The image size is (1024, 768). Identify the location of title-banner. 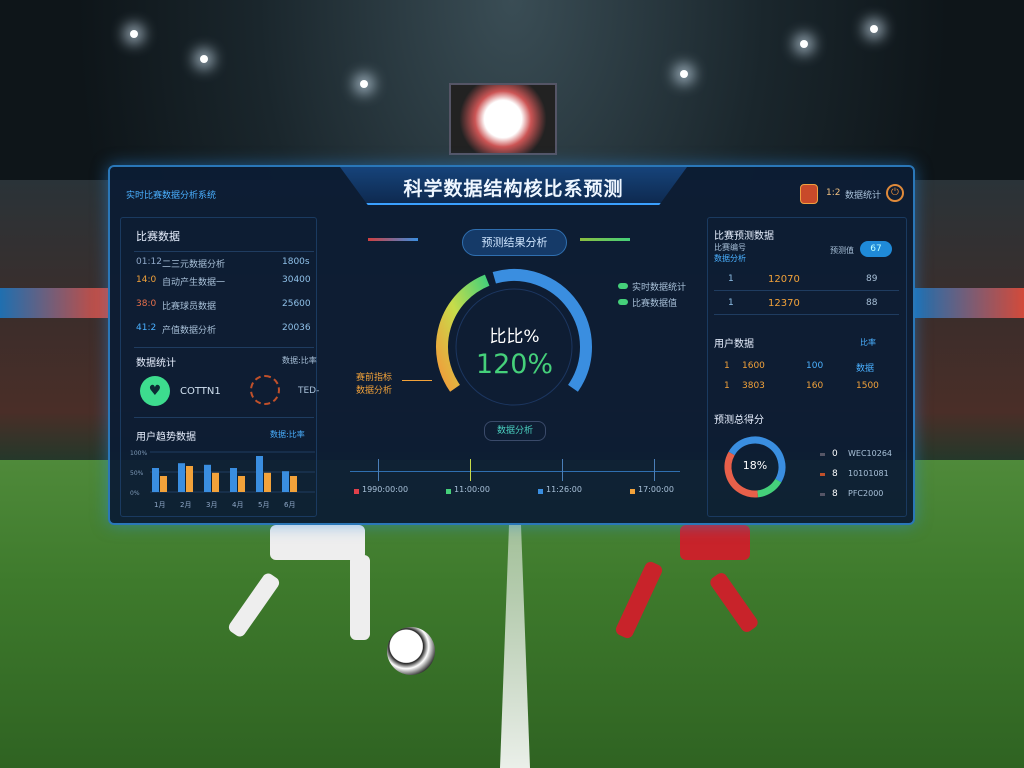
(513, 186).